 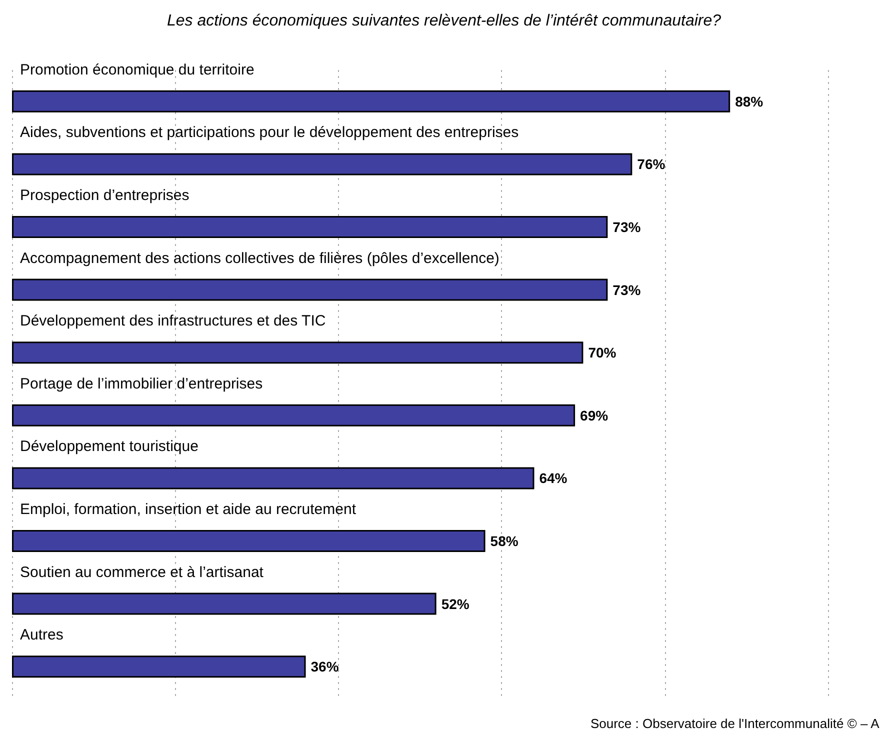 What do you see at coordinates (269, 133) in the screenshot?
I see `y-tick-label: Aides, subventions et participations pour le développement des entreprises` at bounding box center [269, 133].